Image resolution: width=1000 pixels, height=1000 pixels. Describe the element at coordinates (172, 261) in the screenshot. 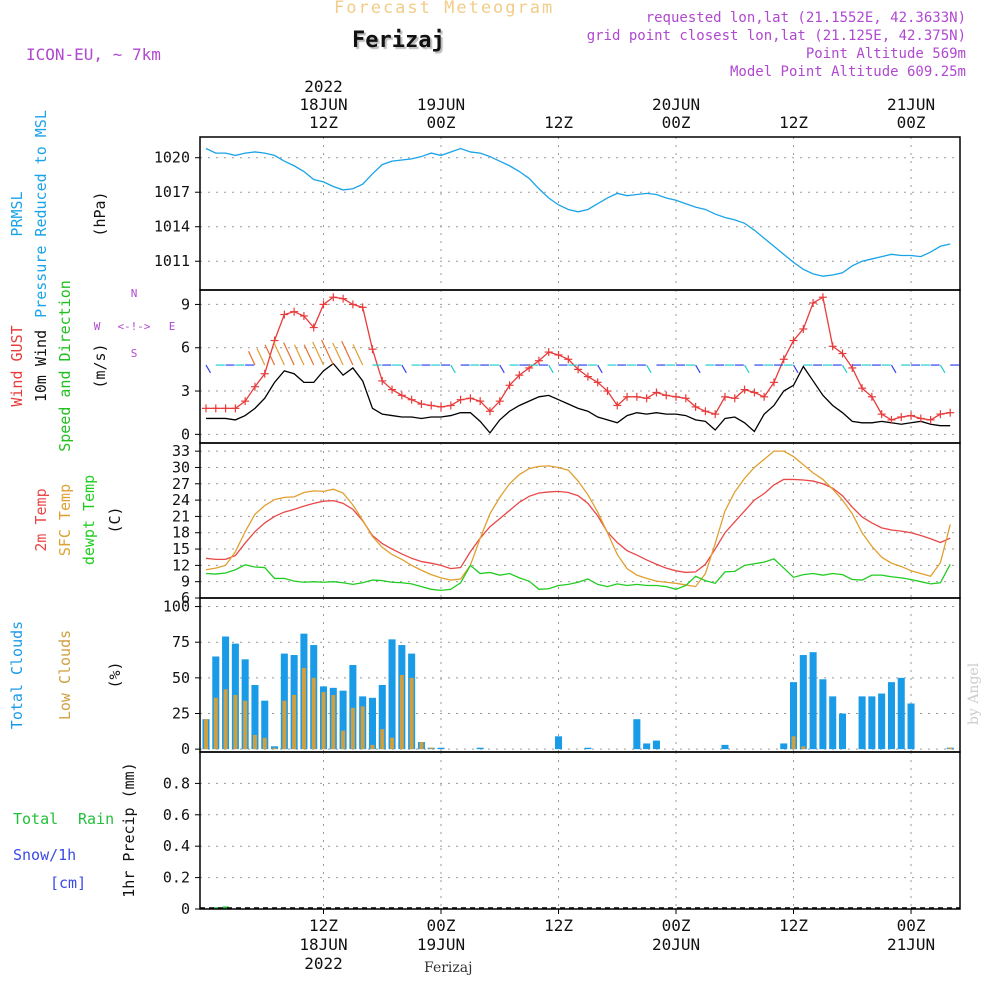

I see `y-tick-label: 1011` at that location.